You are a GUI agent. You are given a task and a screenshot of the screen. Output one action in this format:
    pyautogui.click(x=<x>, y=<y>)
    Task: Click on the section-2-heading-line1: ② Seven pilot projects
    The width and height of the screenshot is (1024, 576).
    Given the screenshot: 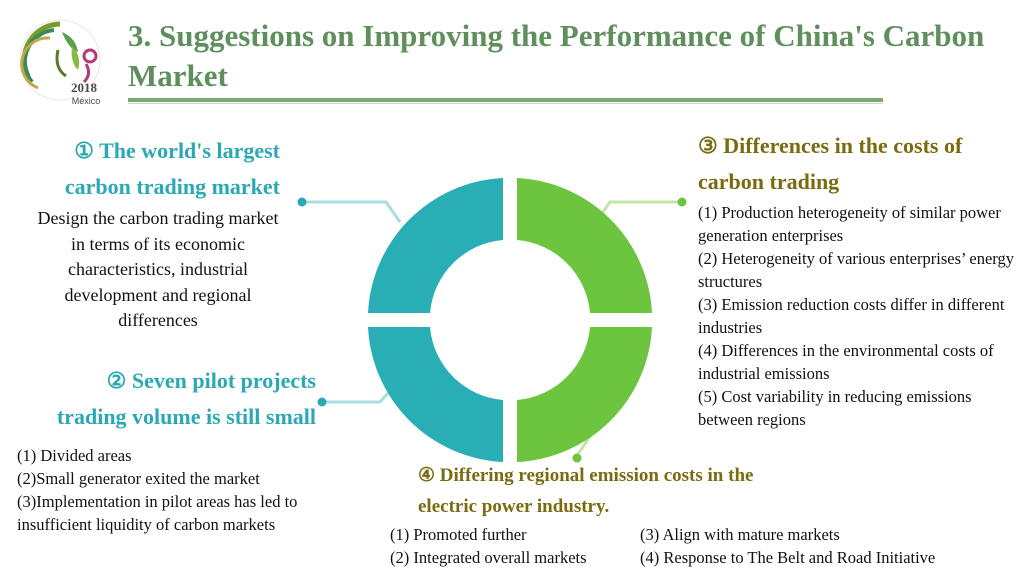 What is the action you would take?
    pyautogui.click(x=211, y=380)
    